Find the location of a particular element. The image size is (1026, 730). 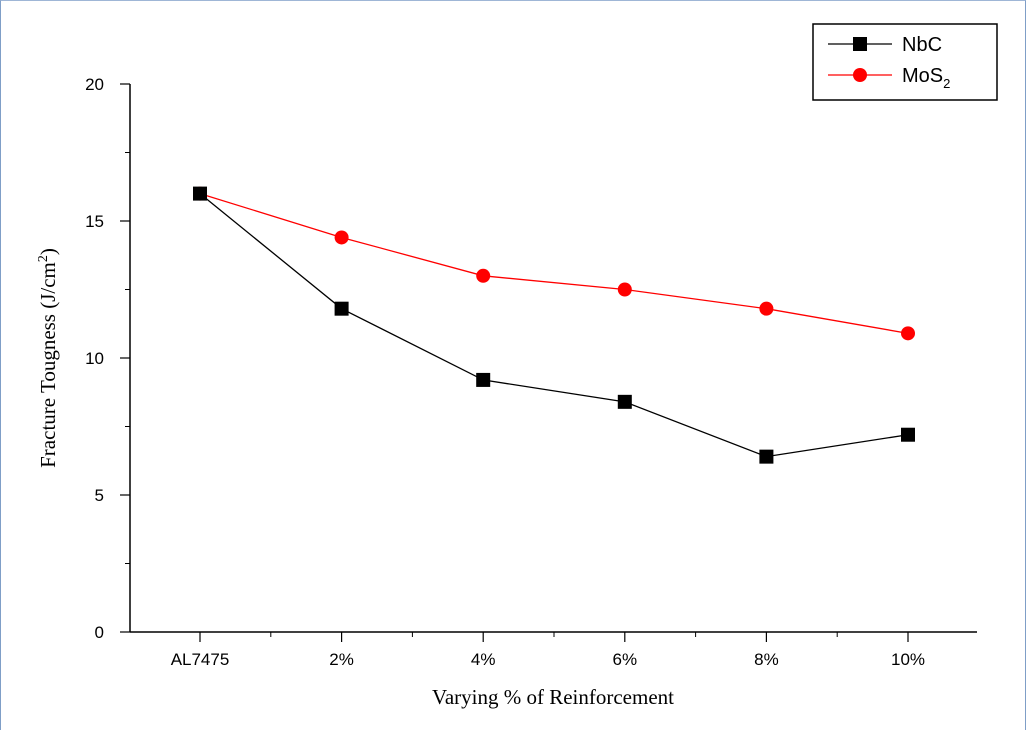

y-axis-title-superscript: 2 is located at coordinates (43, 258).